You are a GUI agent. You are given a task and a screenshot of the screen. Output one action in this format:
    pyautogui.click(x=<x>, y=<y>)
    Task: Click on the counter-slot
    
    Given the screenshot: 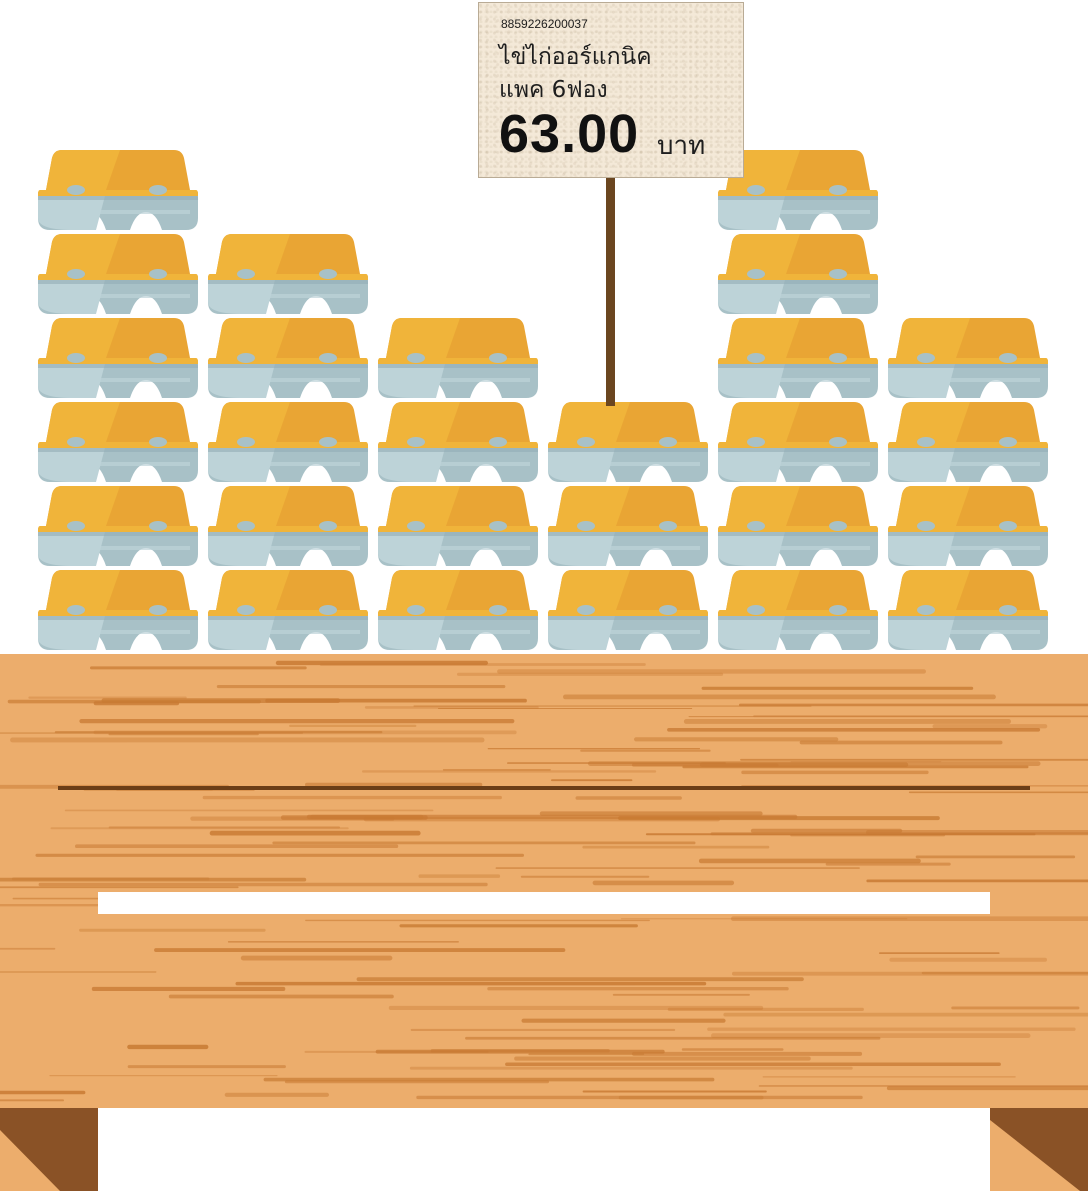 What is the action you would take?
    pyautogui.click(x=544, y=903)
    